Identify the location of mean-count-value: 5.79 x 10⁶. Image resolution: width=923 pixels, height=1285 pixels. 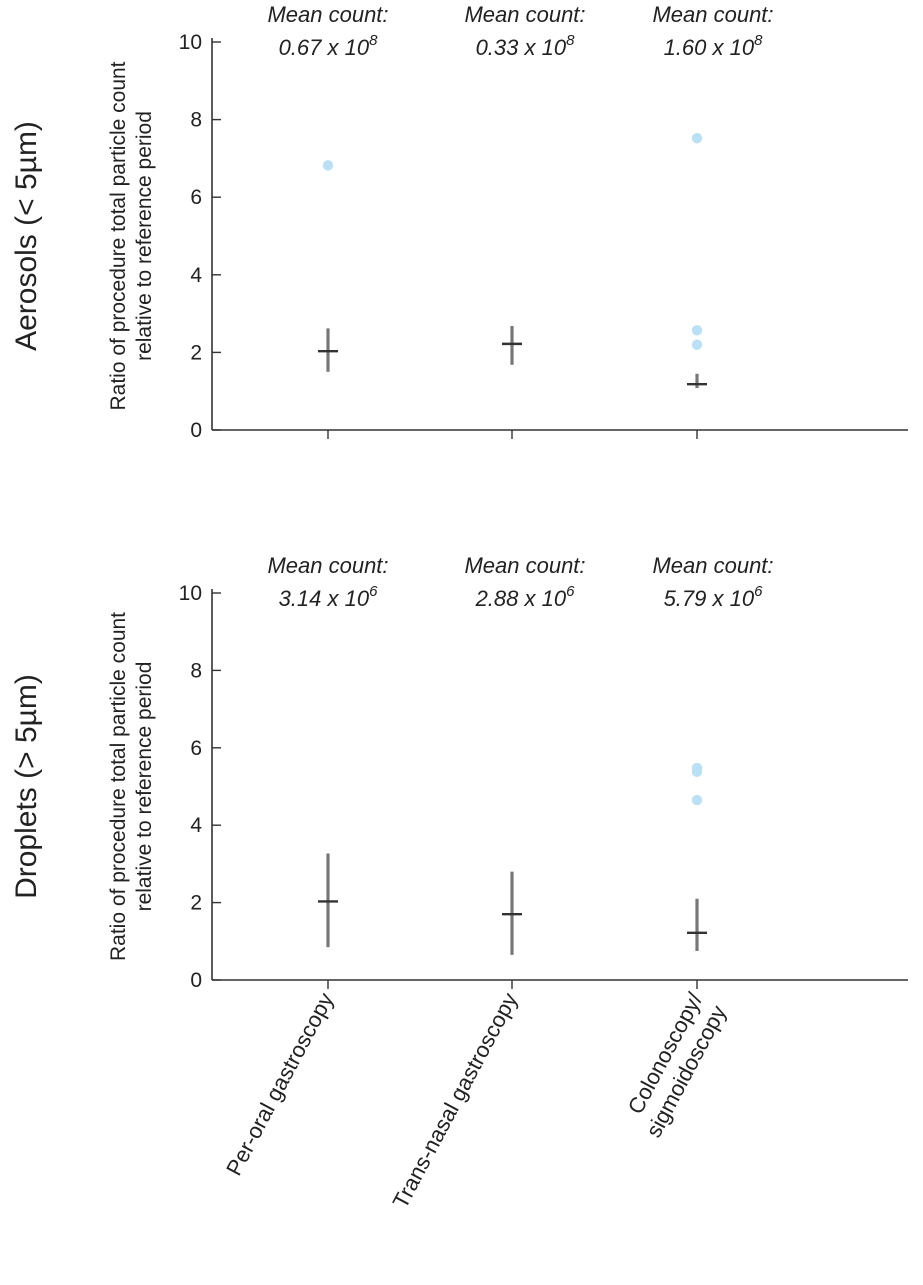
(714, 597).